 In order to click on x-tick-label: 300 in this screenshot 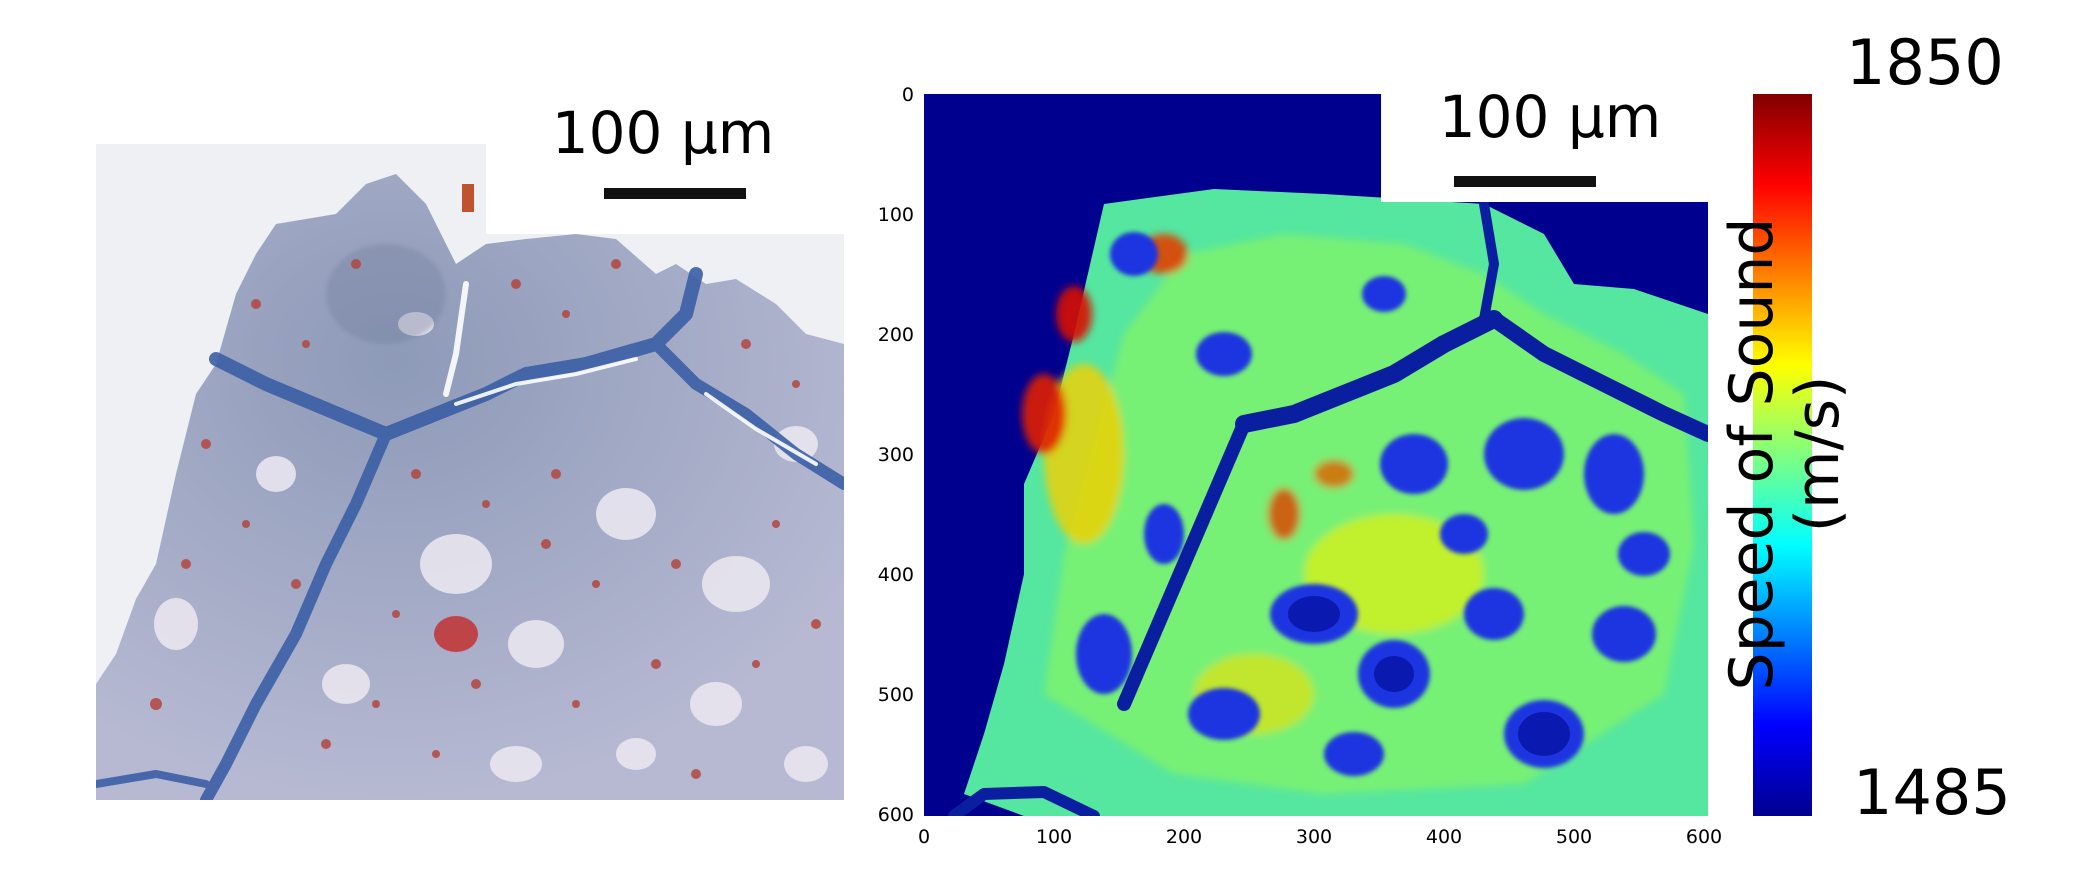, I will do `click(1314, 837)`.